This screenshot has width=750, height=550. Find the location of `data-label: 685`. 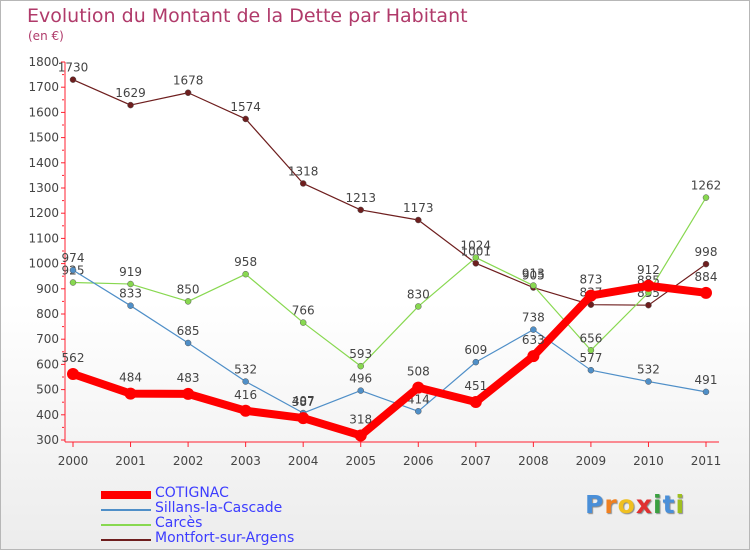

data-label: 685 is located at coordinates (188, 331).